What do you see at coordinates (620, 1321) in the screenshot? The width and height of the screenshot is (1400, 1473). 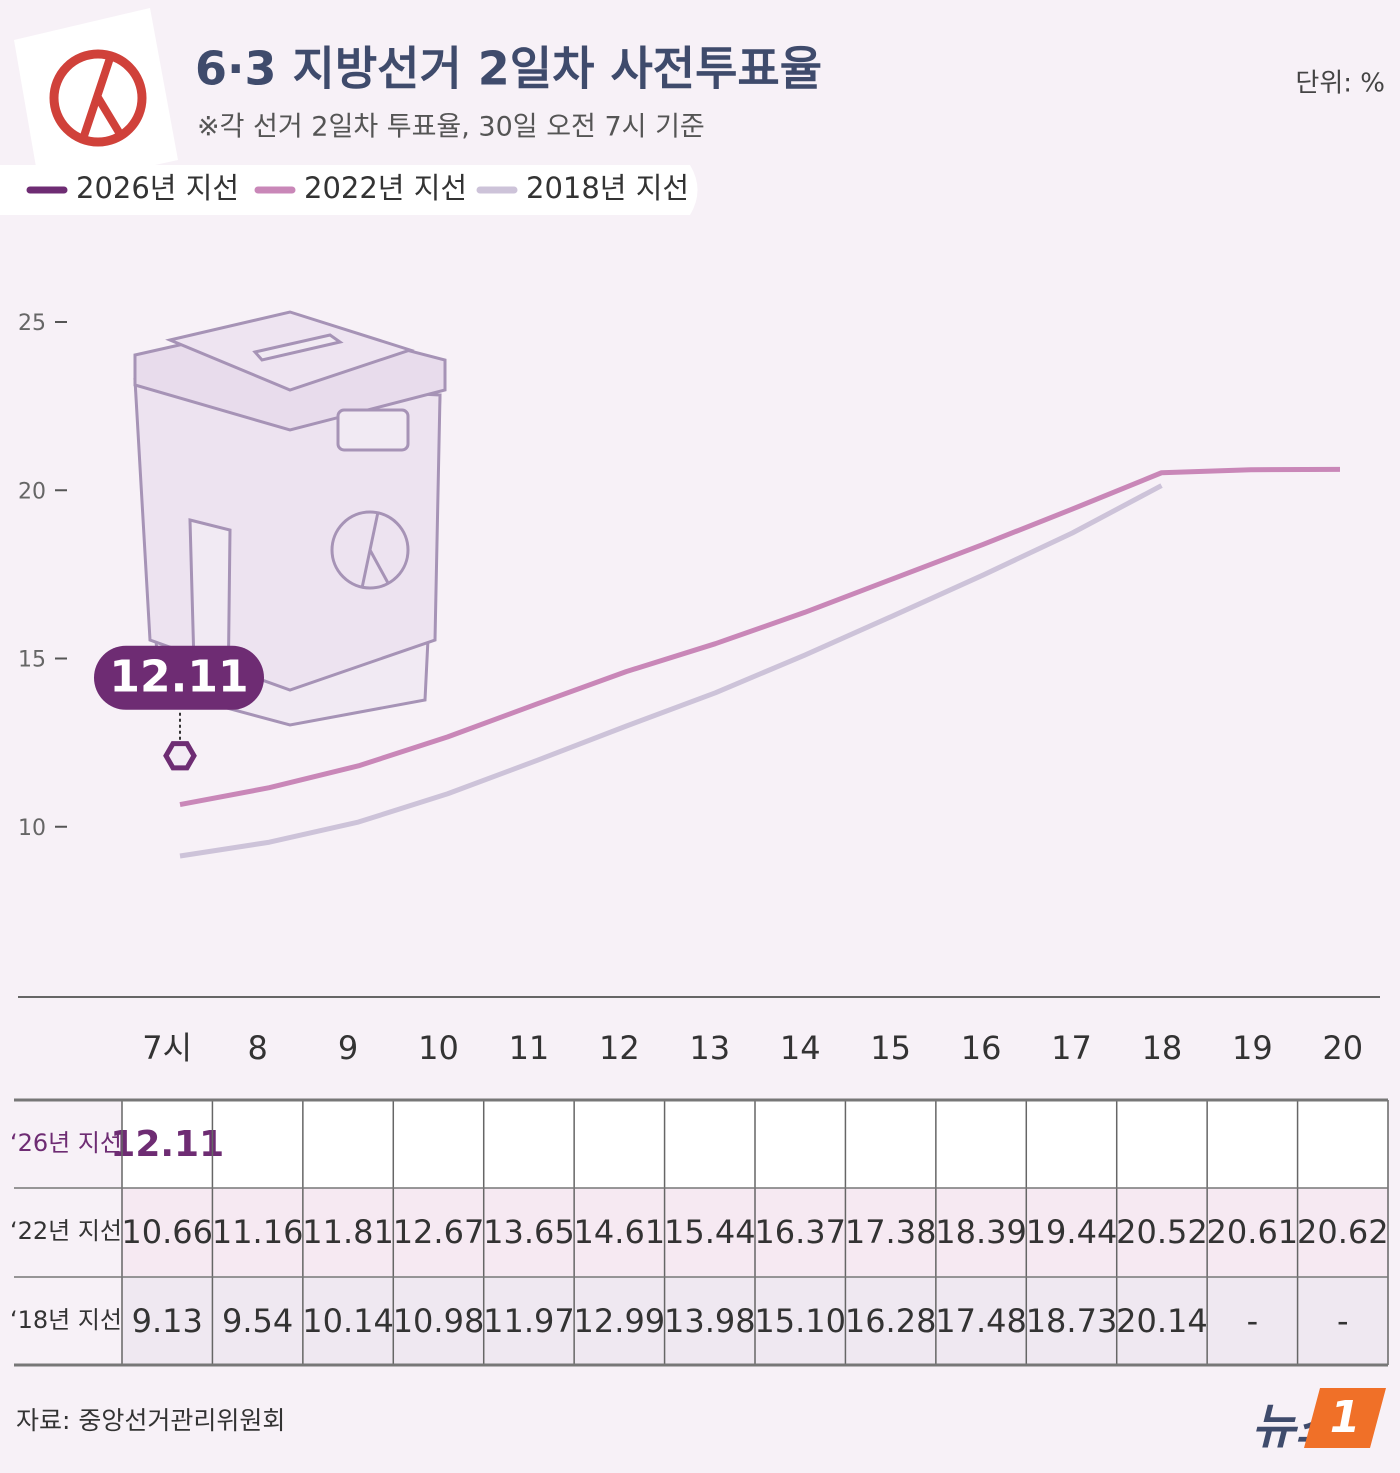 I see `table-cell: 12.99` at bounding box center [620, 1321].